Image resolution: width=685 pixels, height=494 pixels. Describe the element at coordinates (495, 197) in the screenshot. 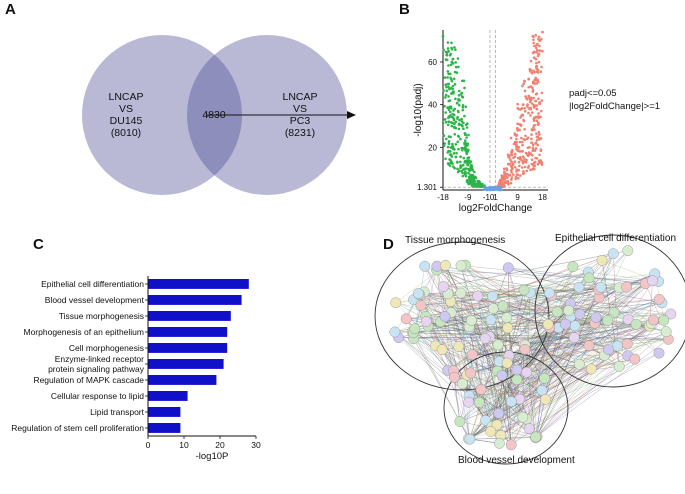

I see `volcano-x-tick-label: 1` at that location.